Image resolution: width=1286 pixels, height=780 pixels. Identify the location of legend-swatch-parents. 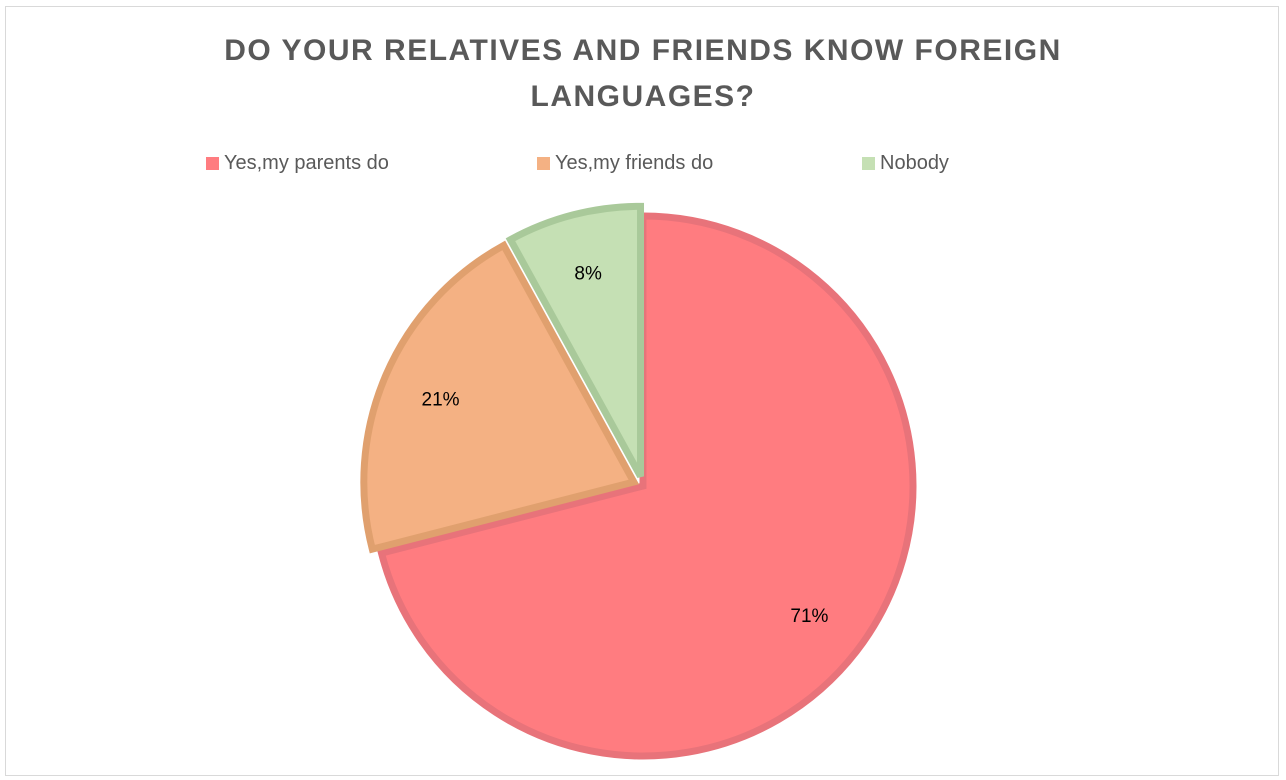
(212, 163).